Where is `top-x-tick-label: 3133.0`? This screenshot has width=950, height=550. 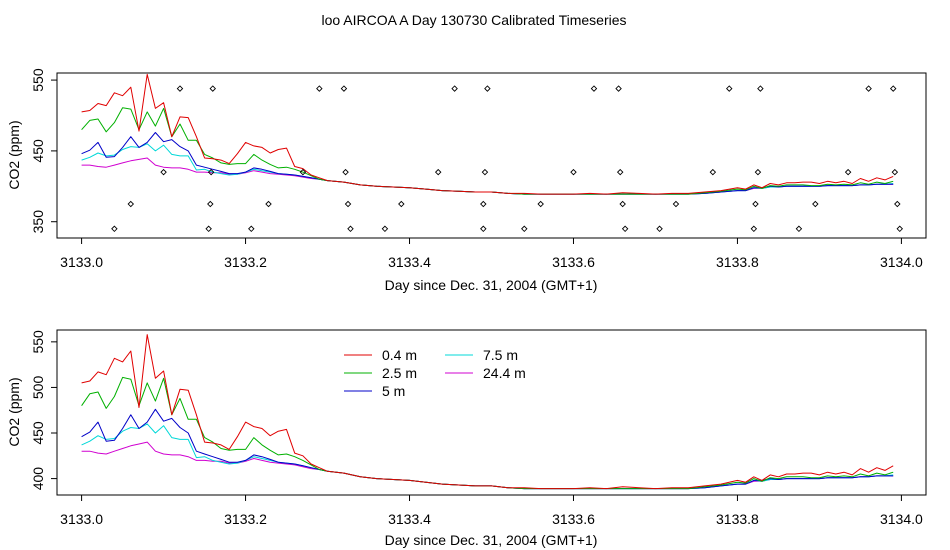
top-x-tick-label: 3133.0 is located at coordinates (81, 262).